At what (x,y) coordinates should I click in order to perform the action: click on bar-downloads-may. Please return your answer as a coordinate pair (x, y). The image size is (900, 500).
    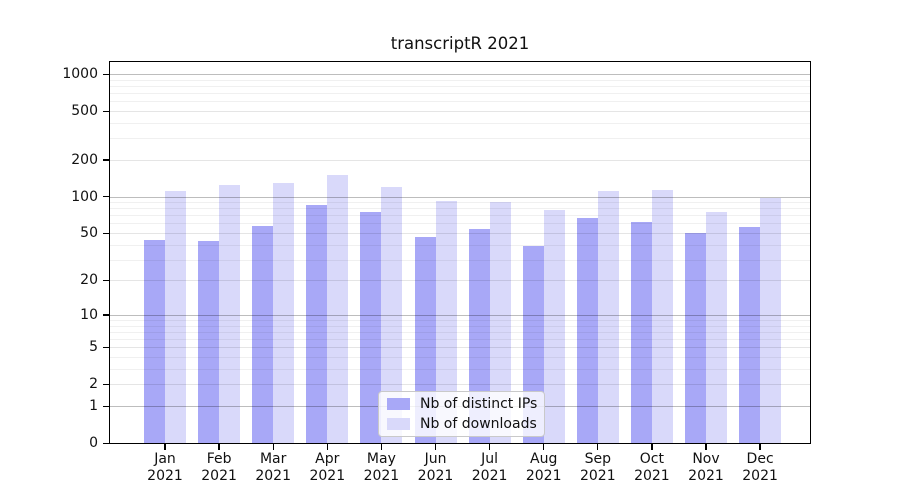
    Looking at the image, I should click on (392, 315).